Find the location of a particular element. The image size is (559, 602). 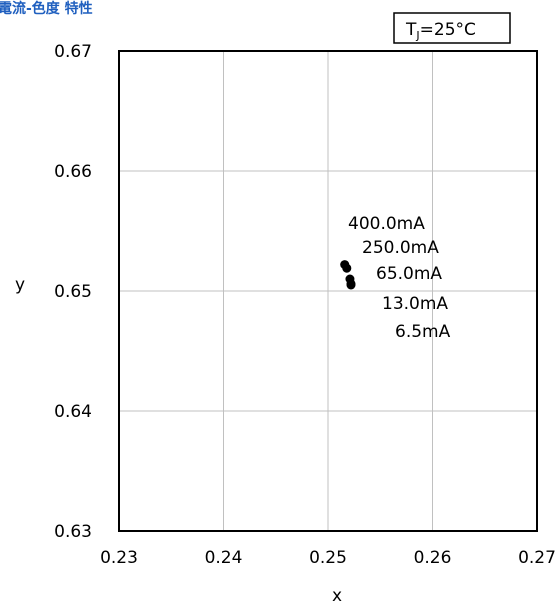

x-tick-label: 0.27 is located at coordinates (537, 558).